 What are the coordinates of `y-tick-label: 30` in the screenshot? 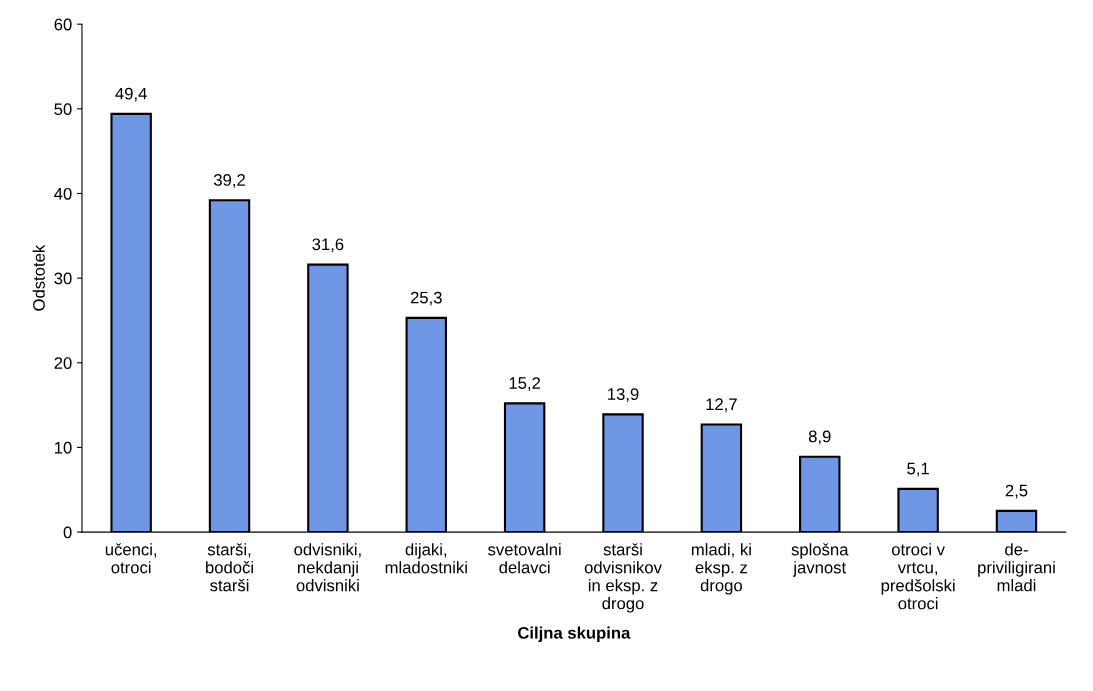 It's located at (63, 278).